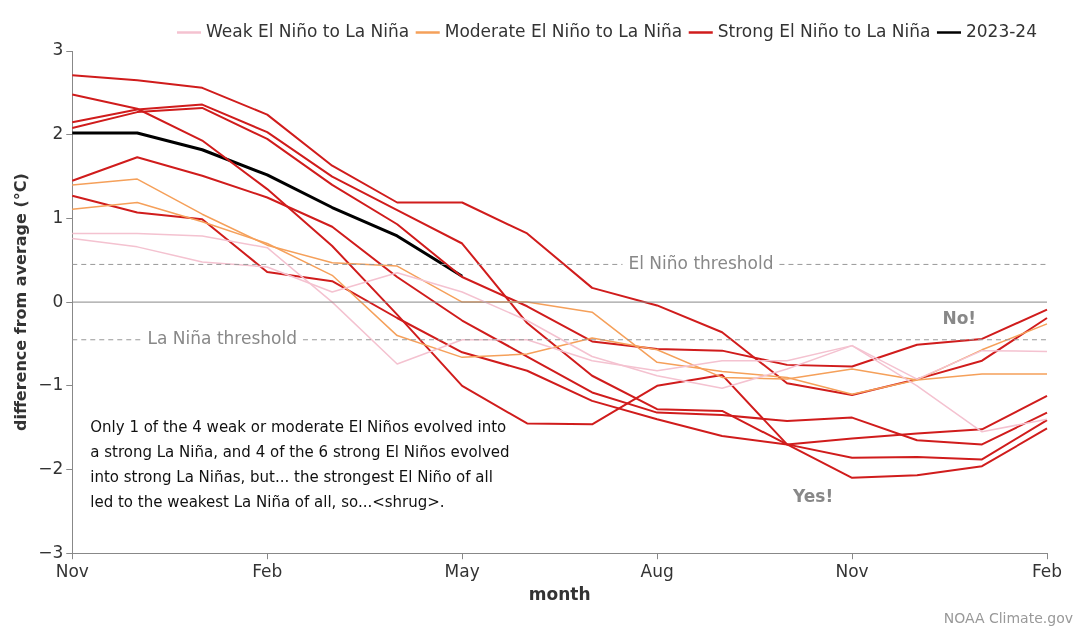  Describe the element at coordinates (657, 570) in the screenshot. I see `x-tick-label: Aug` at that location.